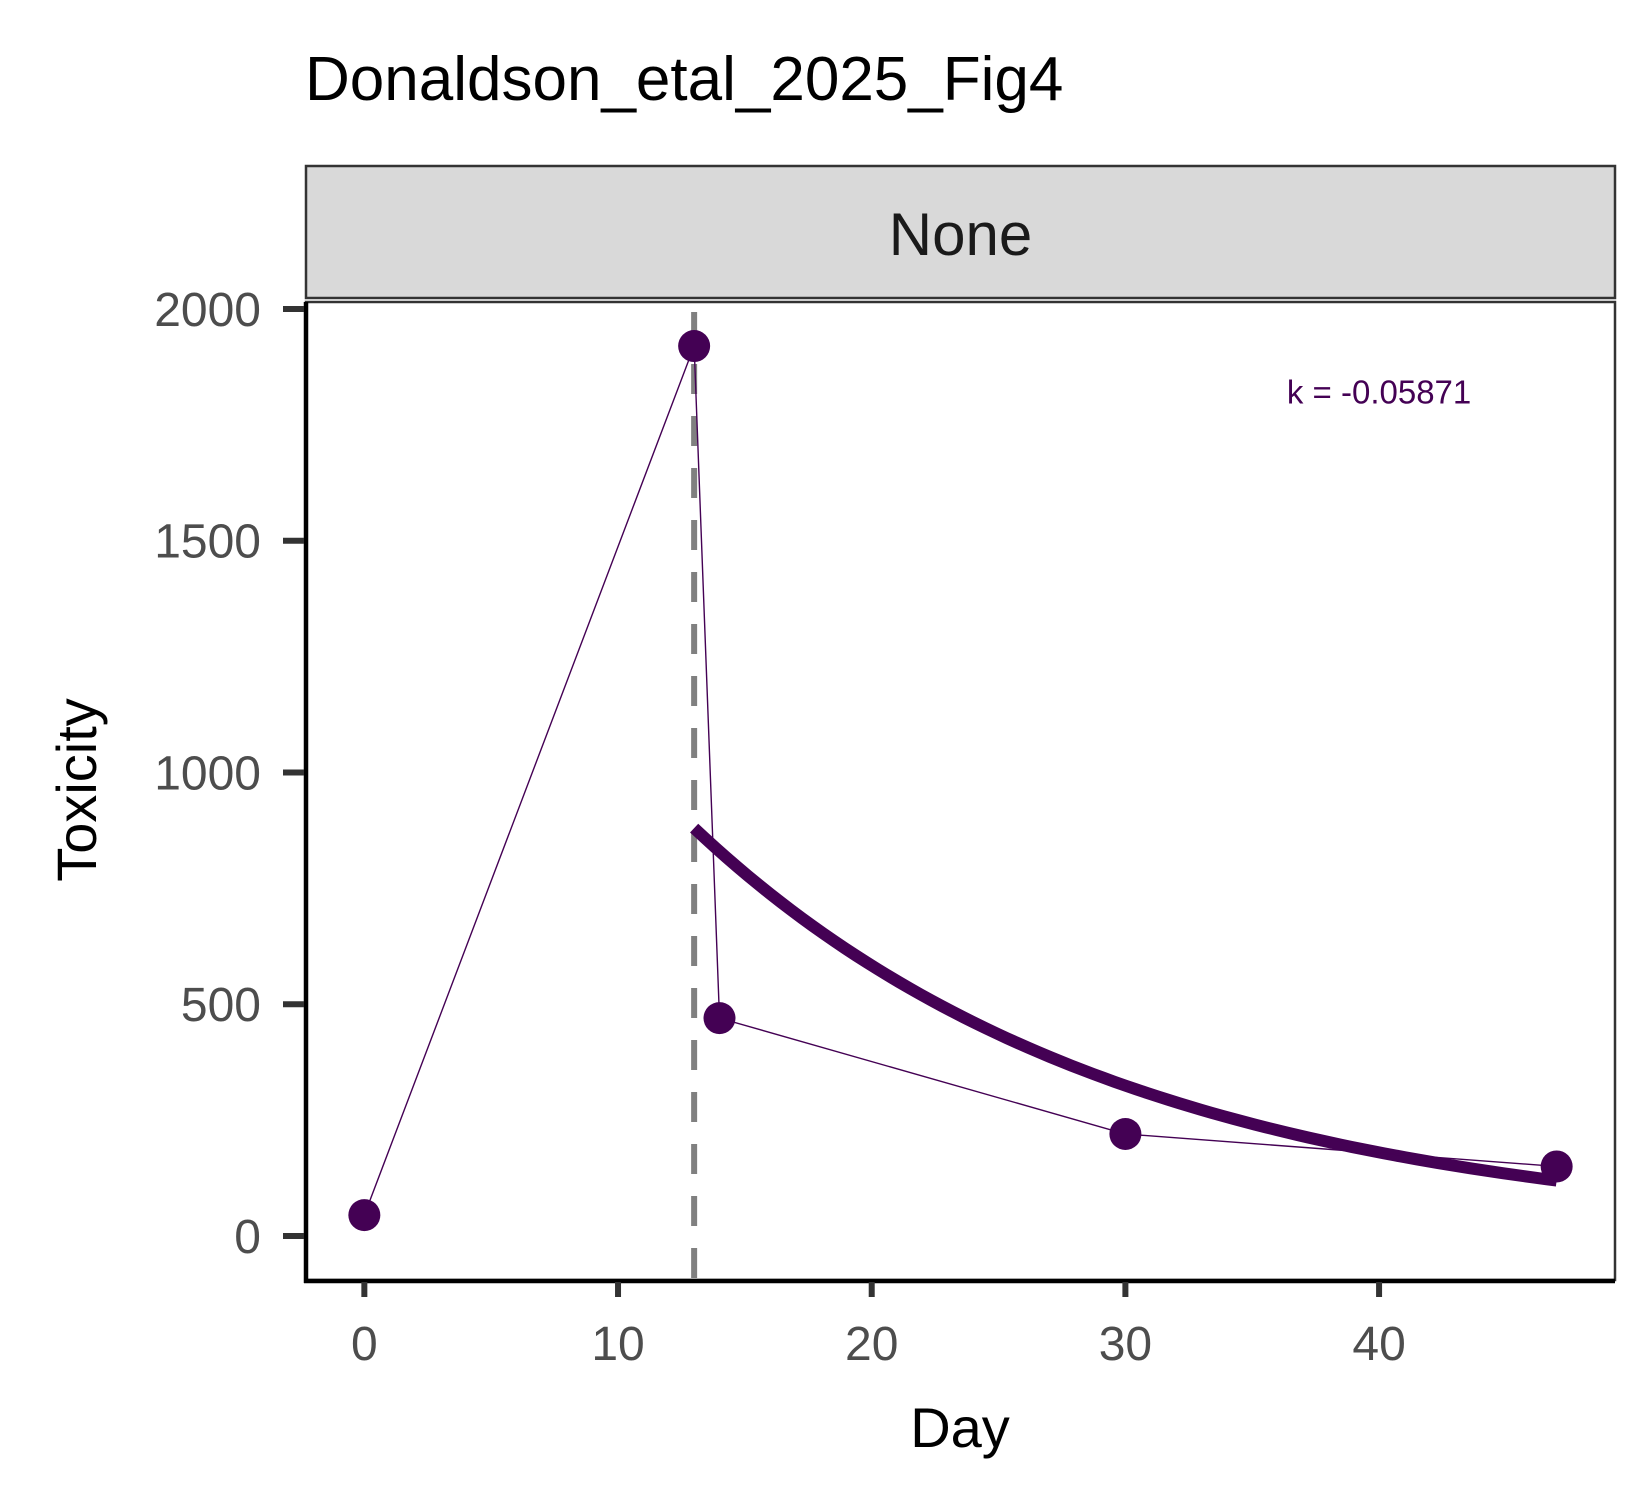 The image size is (1650, 1500). What do you see at coordinates (247, 1237) in the screenshot?
I see `y-tick-label: 0` at bounding box center [247, 1237].